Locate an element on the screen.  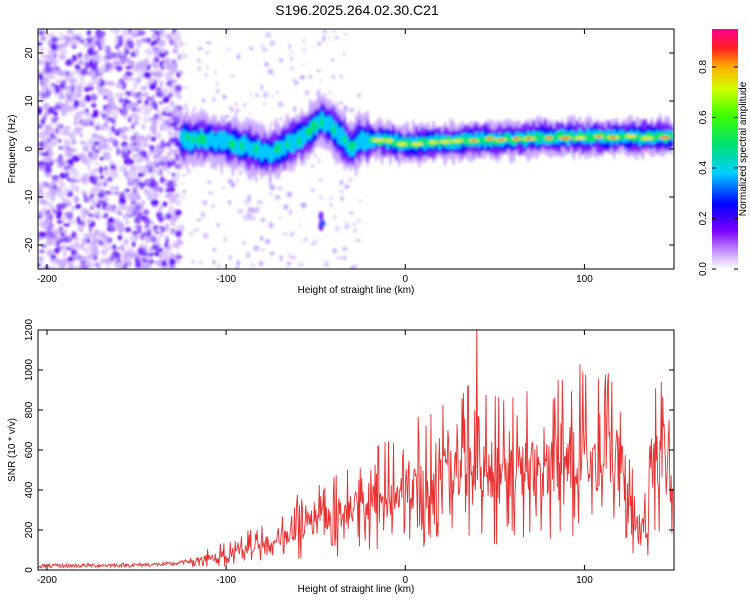
snr-ytick-label: 600 is located at coordinates (29, 449).